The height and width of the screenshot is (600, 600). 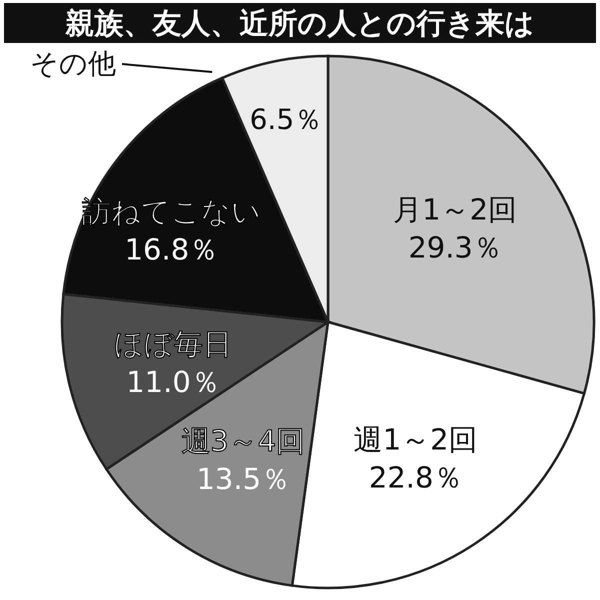 What do you see at coordinates (173, 382) in the screenshot?
I see `data-label: 11.0％` at bounding box center [173, 382].